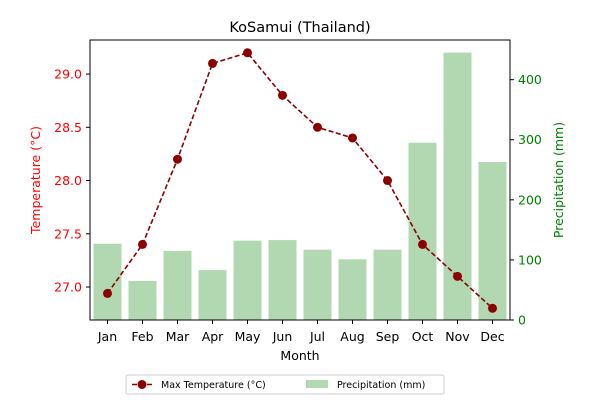 The image size is (600, 400). What do you see at coordinates (213, 336) in the screenshot?
I see `x-tick-label: Apr` at bounding box center [213, 336].